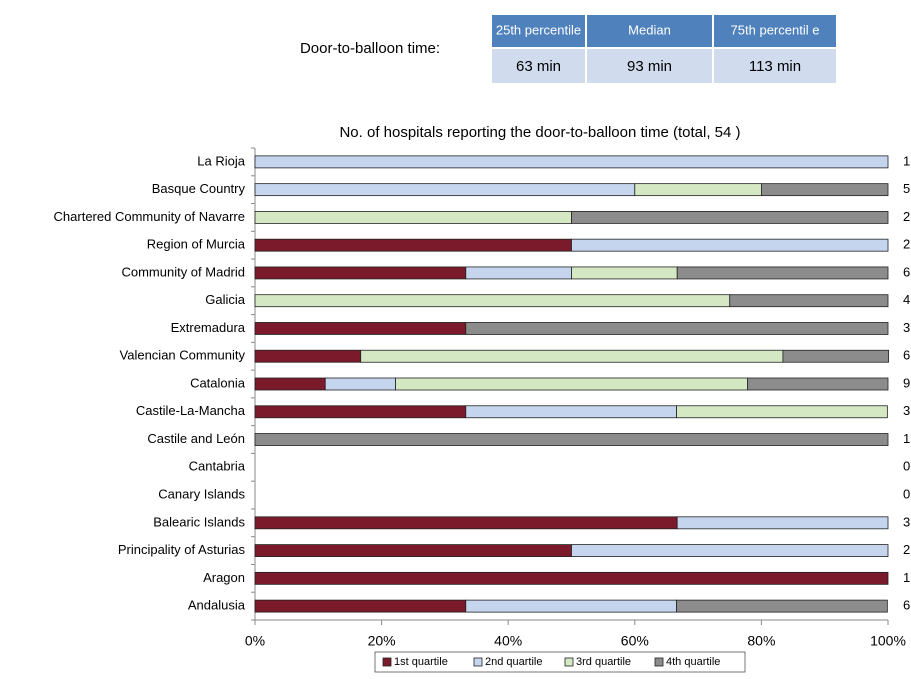  I want to click on y-tick-label: Cantabria, so click(217, 466).